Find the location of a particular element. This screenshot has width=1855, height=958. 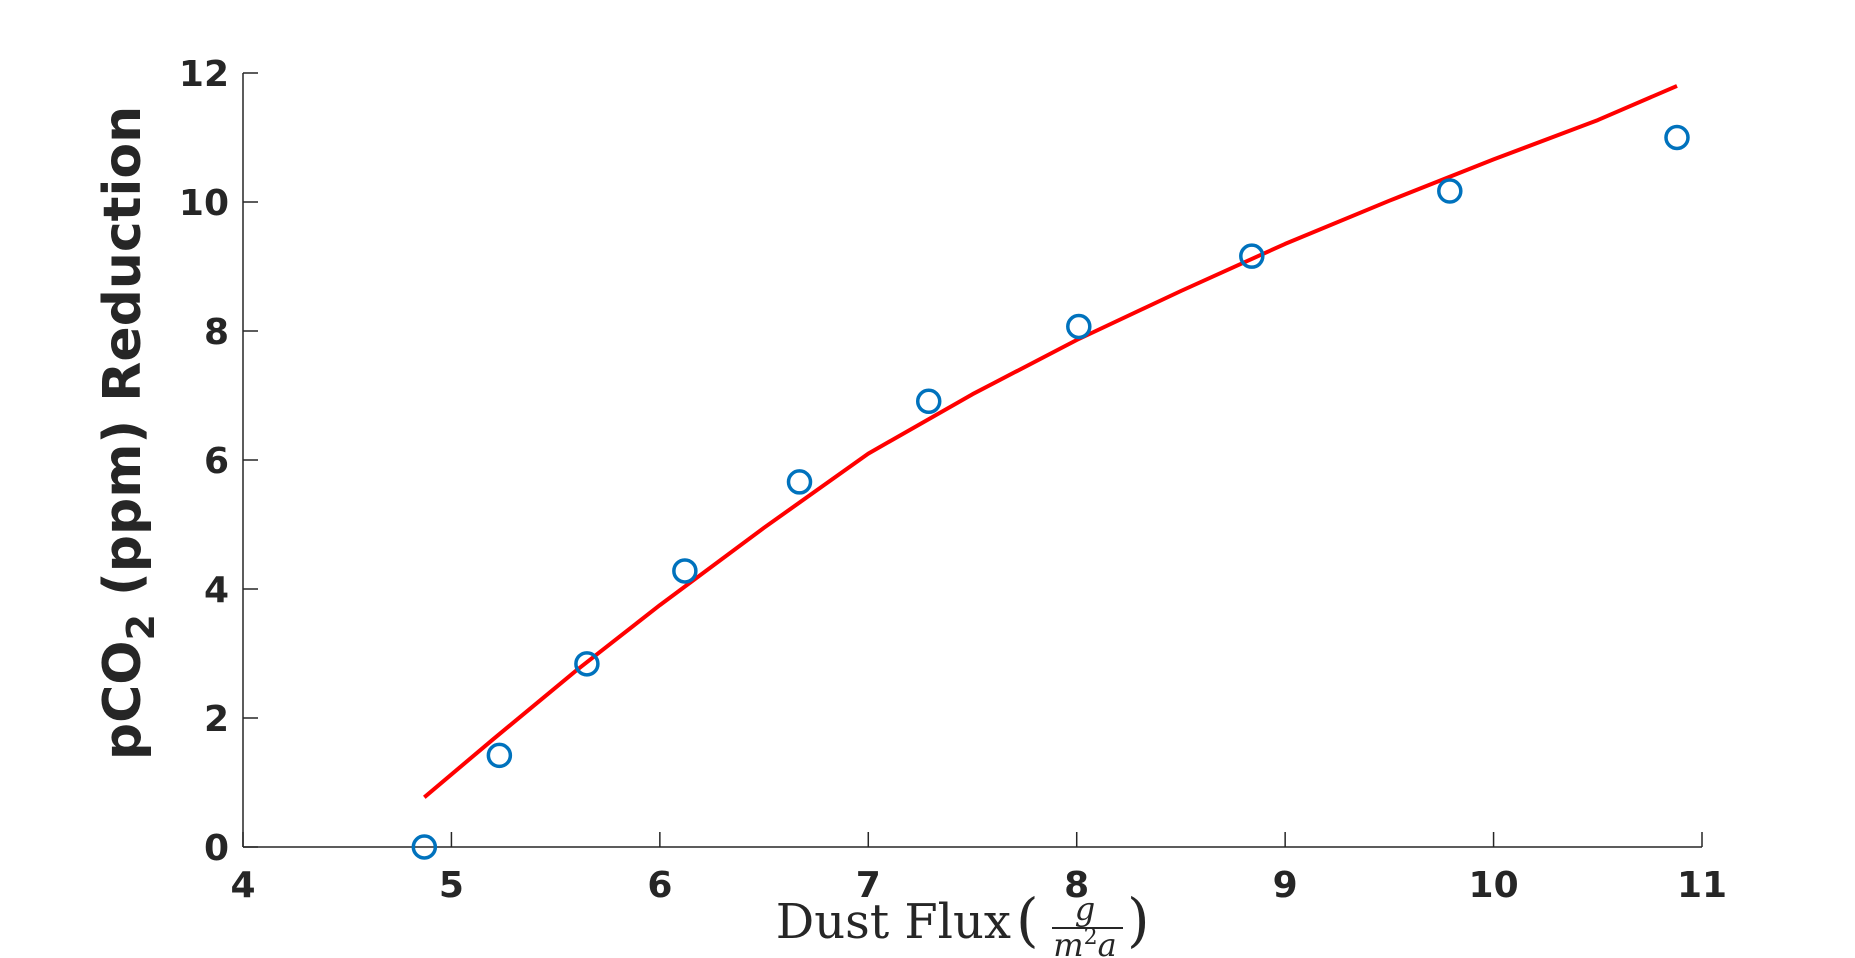

y-tick-label: 10 is located at coordinates (204, 203).